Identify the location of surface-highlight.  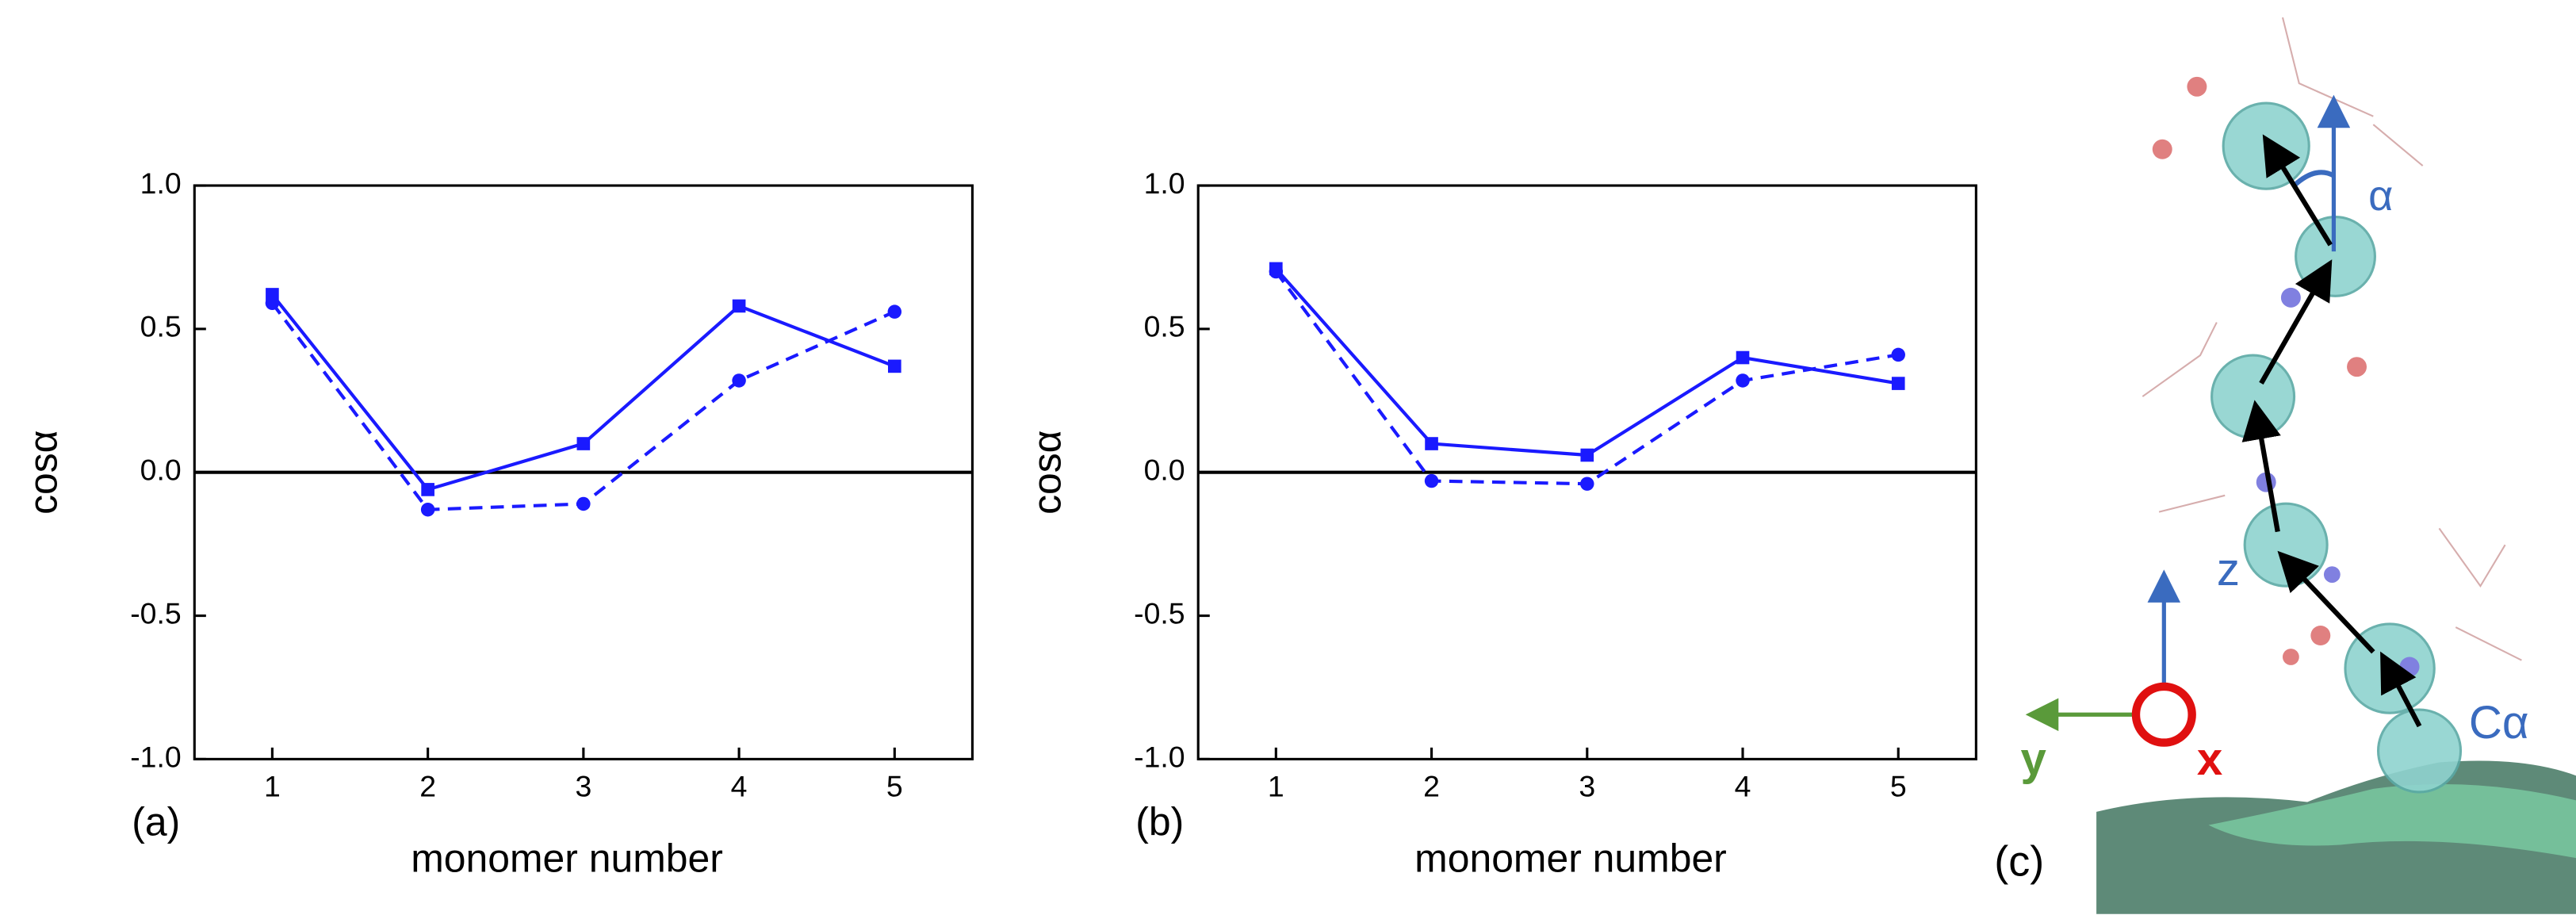
(2392, 821).